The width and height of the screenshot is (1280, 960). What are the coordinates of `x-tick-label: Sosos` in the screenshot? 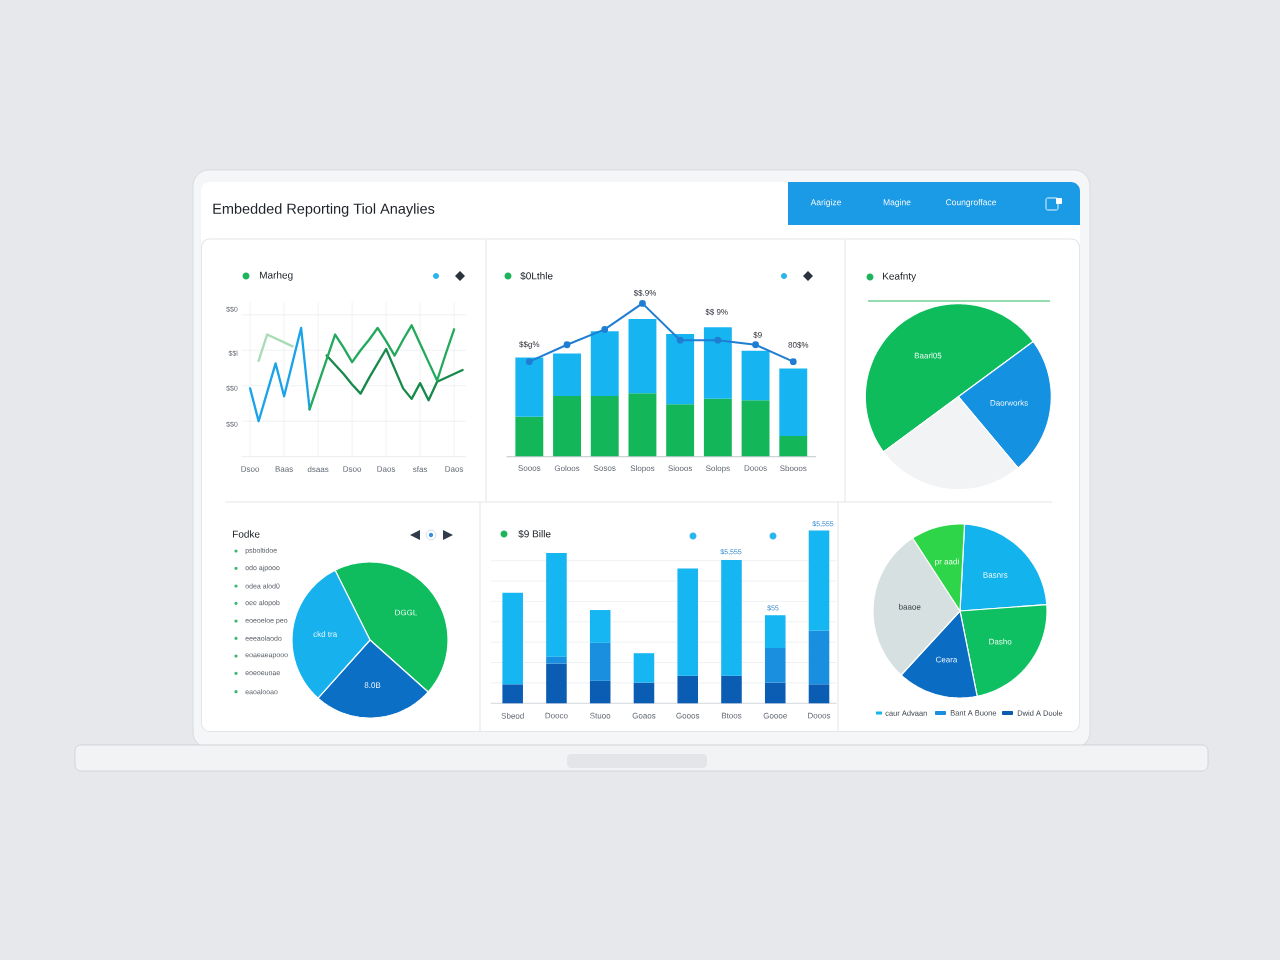 It's located at (604, 468).